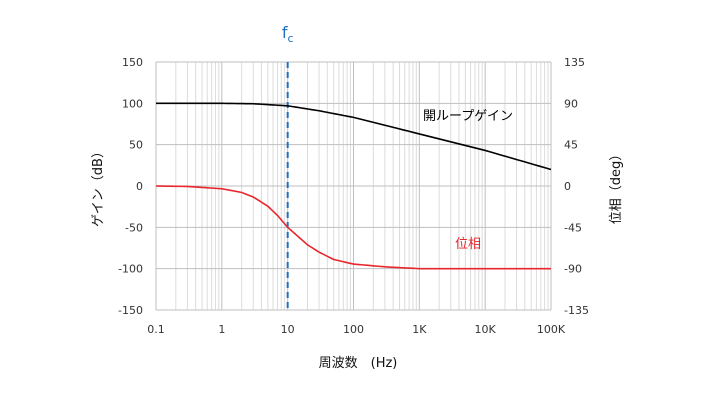 Image resolution: width=720 pixels, height=405 pixels. What do you see at coordinates (134, 227) in the screenshot?
I see `y-left-tick-label: -50` at bounding box center [134, 227].